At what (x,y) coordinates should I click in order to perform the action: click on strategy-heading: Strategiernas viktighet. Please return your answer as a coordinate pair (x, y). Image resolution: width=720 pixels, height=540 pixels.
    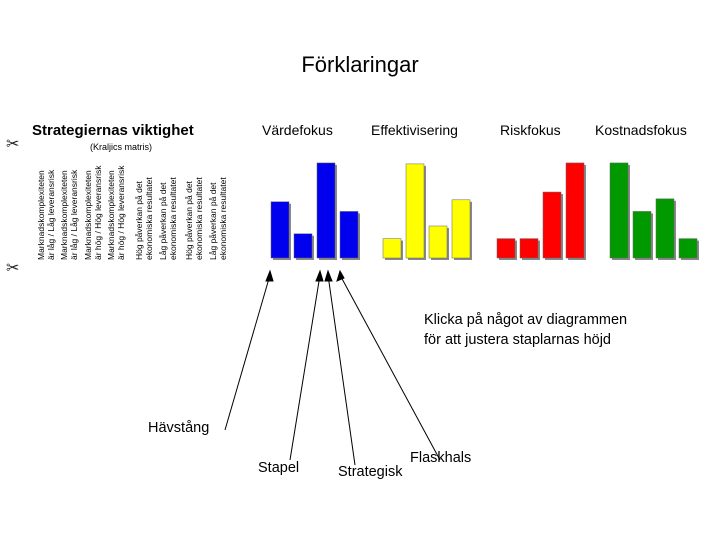
    Looking at the image, I should click on (113, 130).